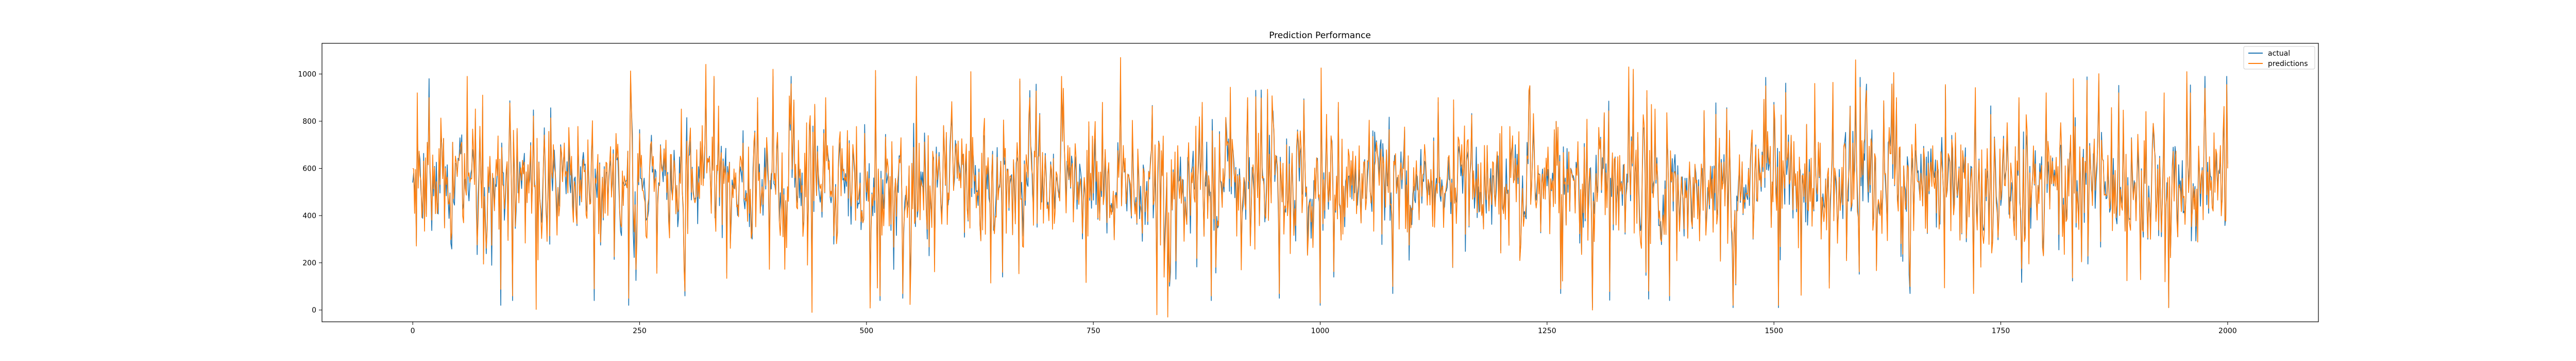 The width and height of the screenshot is (2576, 361). I want to click on legend-label-predictions: predictions, so click(2288, 64).